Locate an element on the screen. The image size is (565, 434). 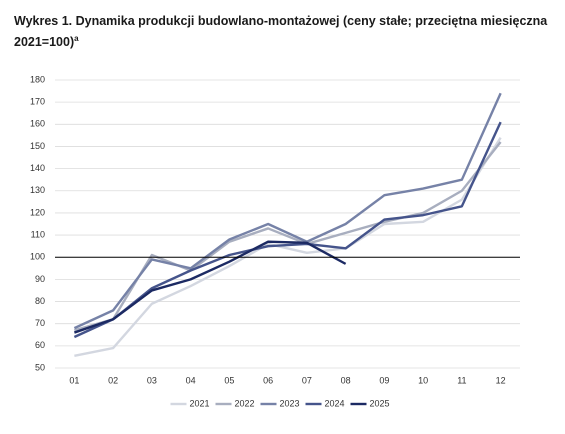
y-tick-label: 70 is located at coordinates (40, 323).